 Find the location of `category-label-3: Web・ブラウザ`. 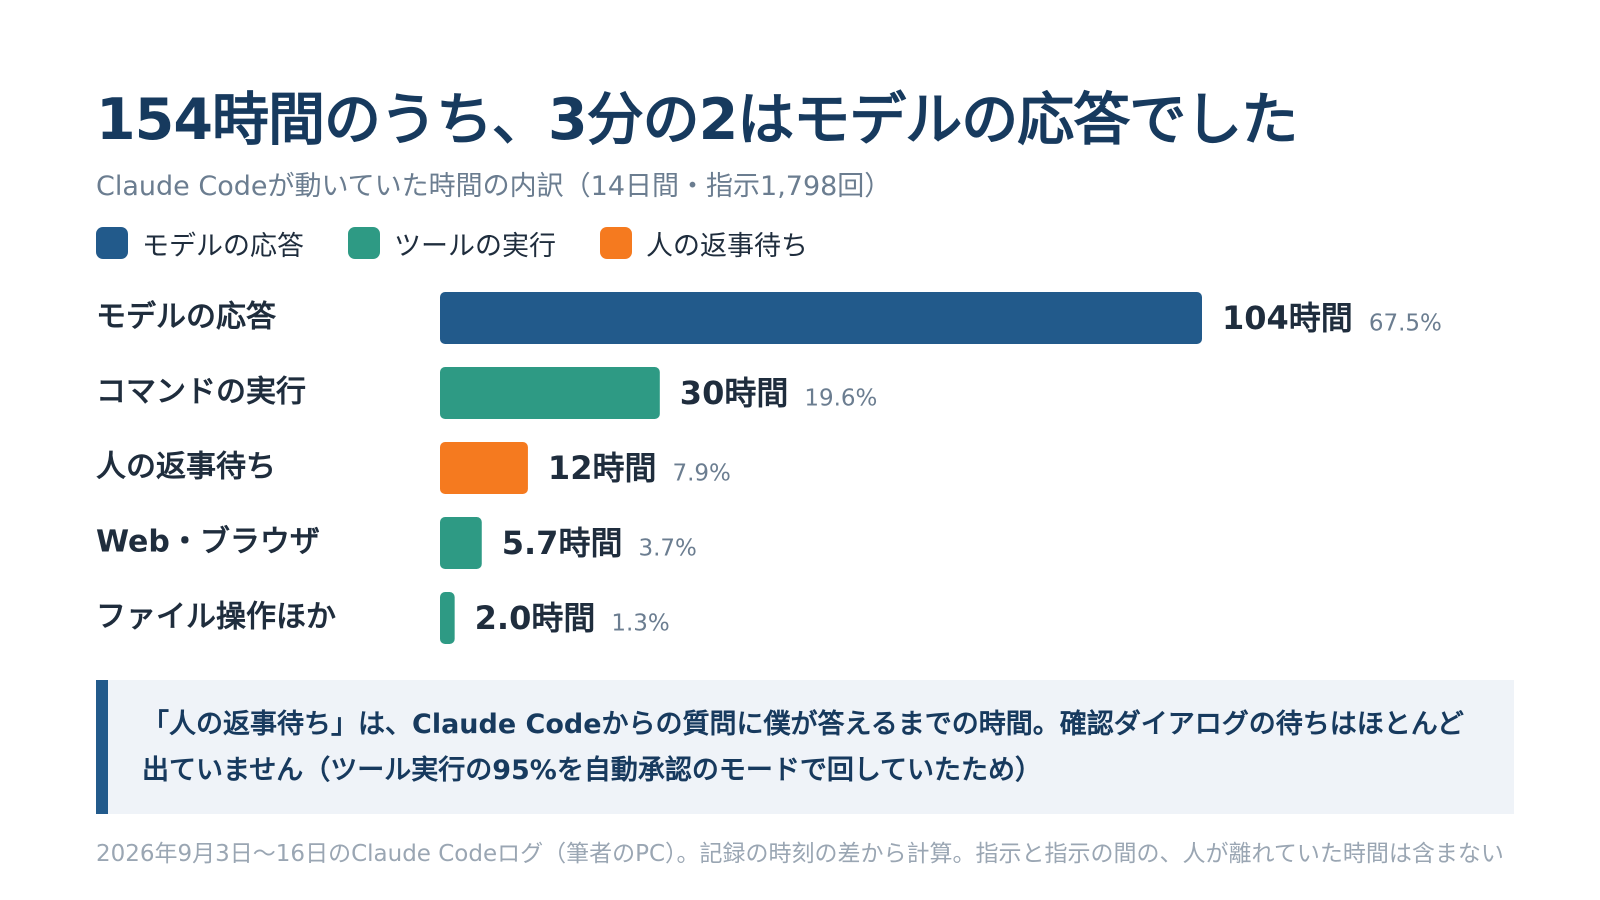

category-label-3: Web・ブラウザ is located at coordinates (208, 542).